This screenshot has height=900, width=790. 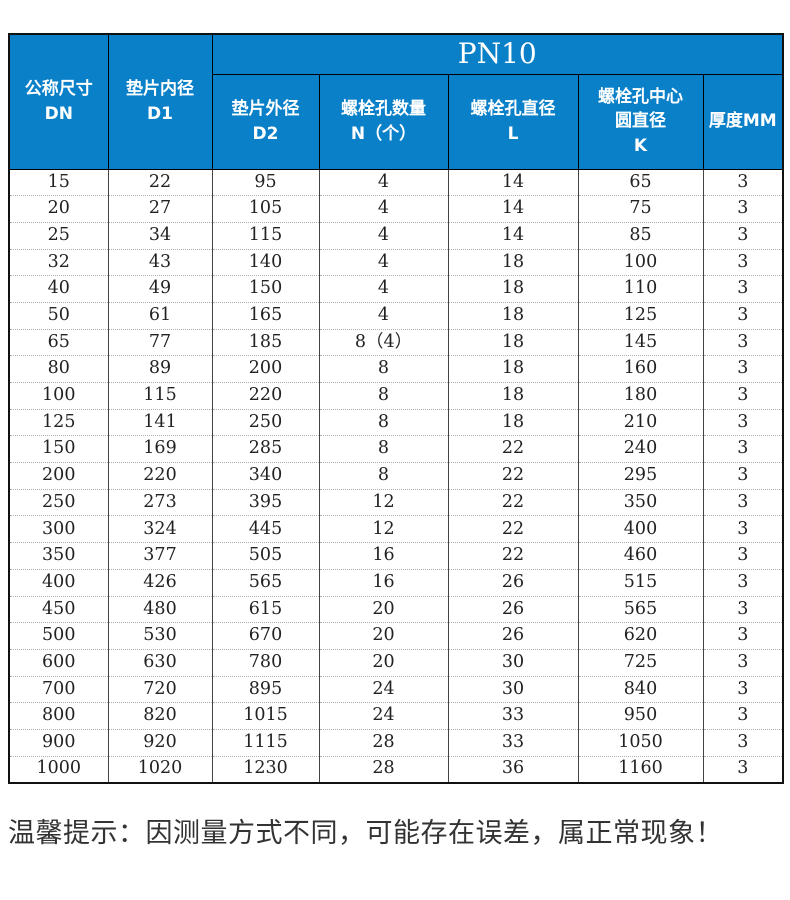 What do you see at coordinates (640, 422) in the screenshot?
I see `table-cell: 210` at bounding box center [640, 422].